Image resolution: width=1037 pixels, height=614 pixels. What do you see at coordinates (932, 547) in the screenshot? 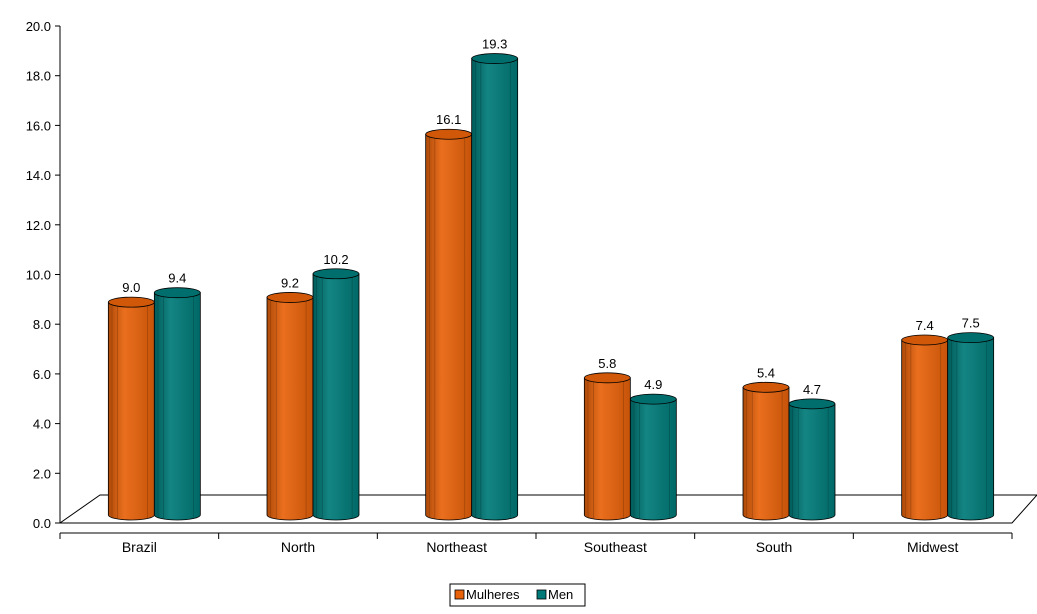
I see `x-category-label: Midwest` at bounding box center [932, 547].